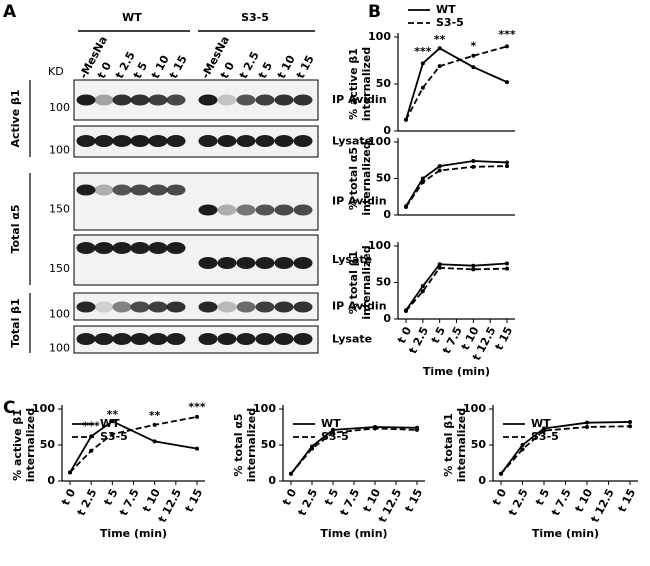  What do you see at coordinates (228, 70) in the screenshot?
I see `lane-label: t 0` at bounding box center [228, 70].